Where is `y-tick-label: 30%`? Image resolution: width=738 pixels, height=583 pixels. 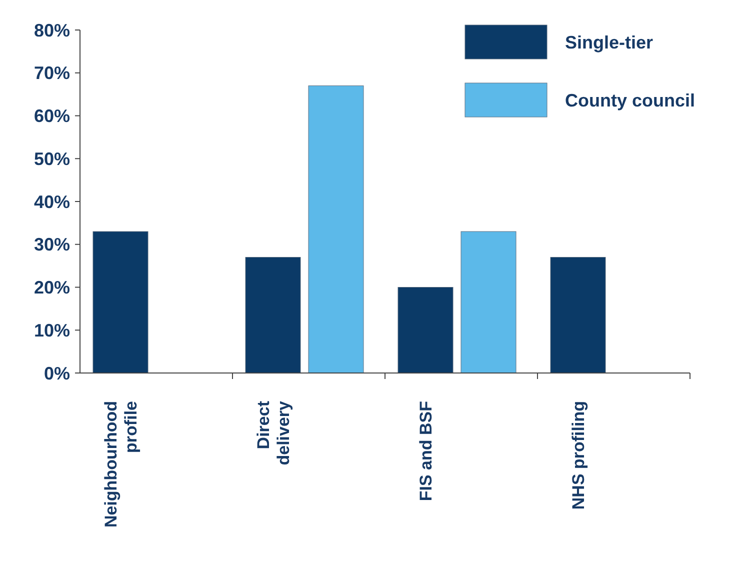
y-tick-label: 30% is located at coordinates (52, 244).